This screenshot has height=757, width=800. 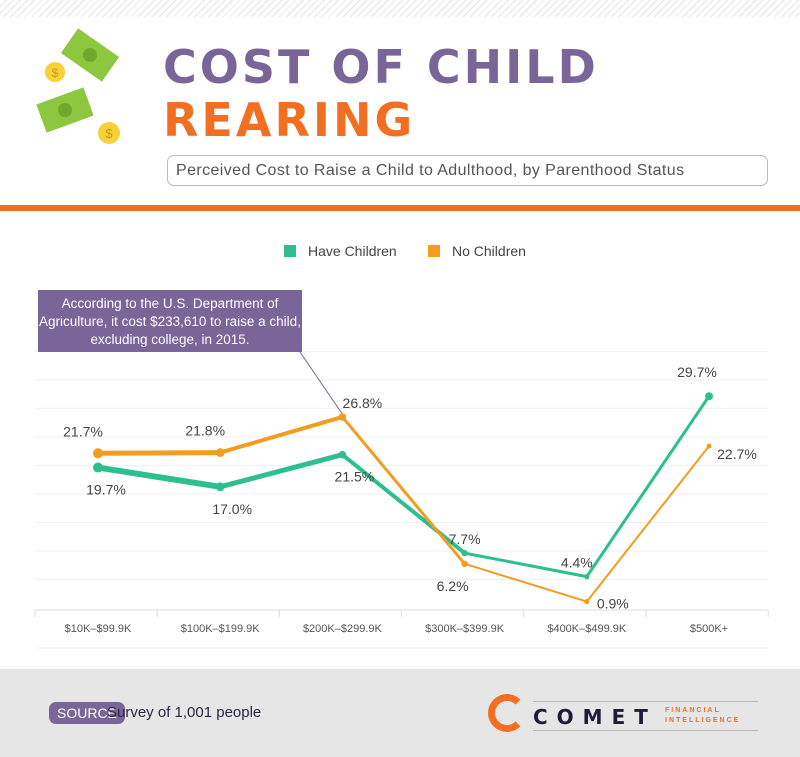 I want to click on x-tick-label: $100K–$199.9K, so click(x=221, y=629).